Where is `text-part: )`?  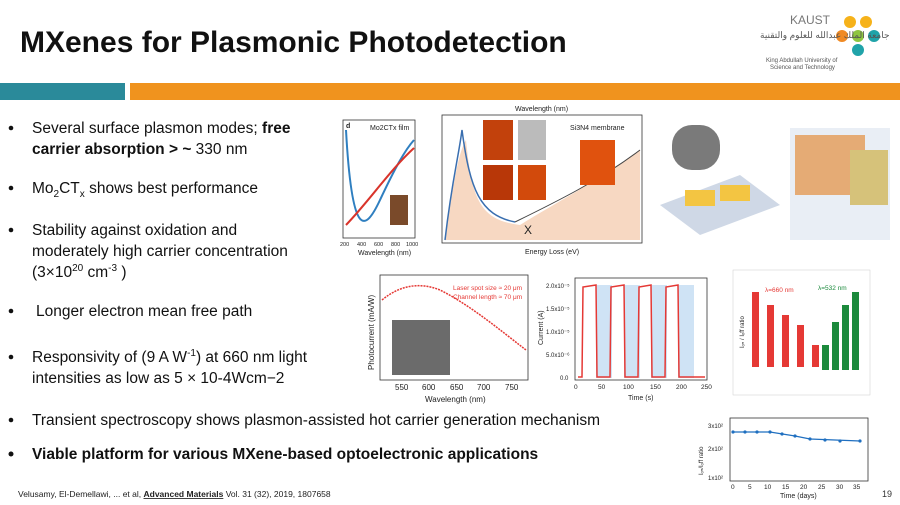
text-part: ) is located at coordinates (121, 272).